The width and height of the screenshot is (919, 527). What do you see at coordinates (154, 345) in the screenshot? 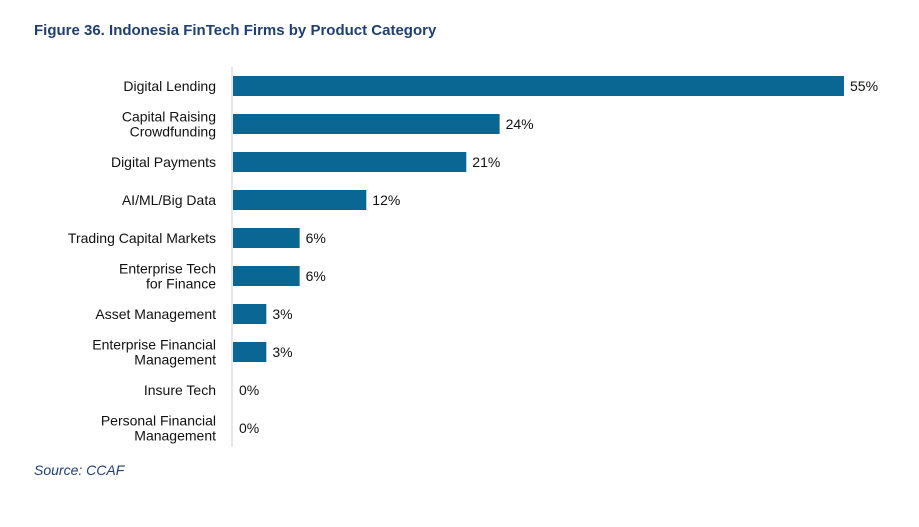
I see `category-label-line: Enterprise Financial` at bounding box center [154, 345].